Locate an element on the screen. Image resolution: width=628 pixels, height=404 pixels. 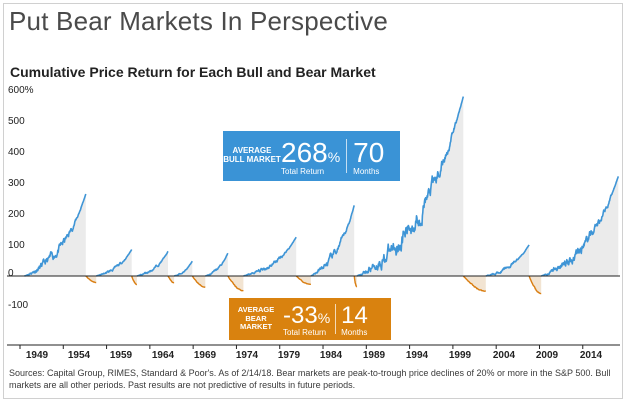
y-tick-label: 400 is located at coordinates (16, 152).